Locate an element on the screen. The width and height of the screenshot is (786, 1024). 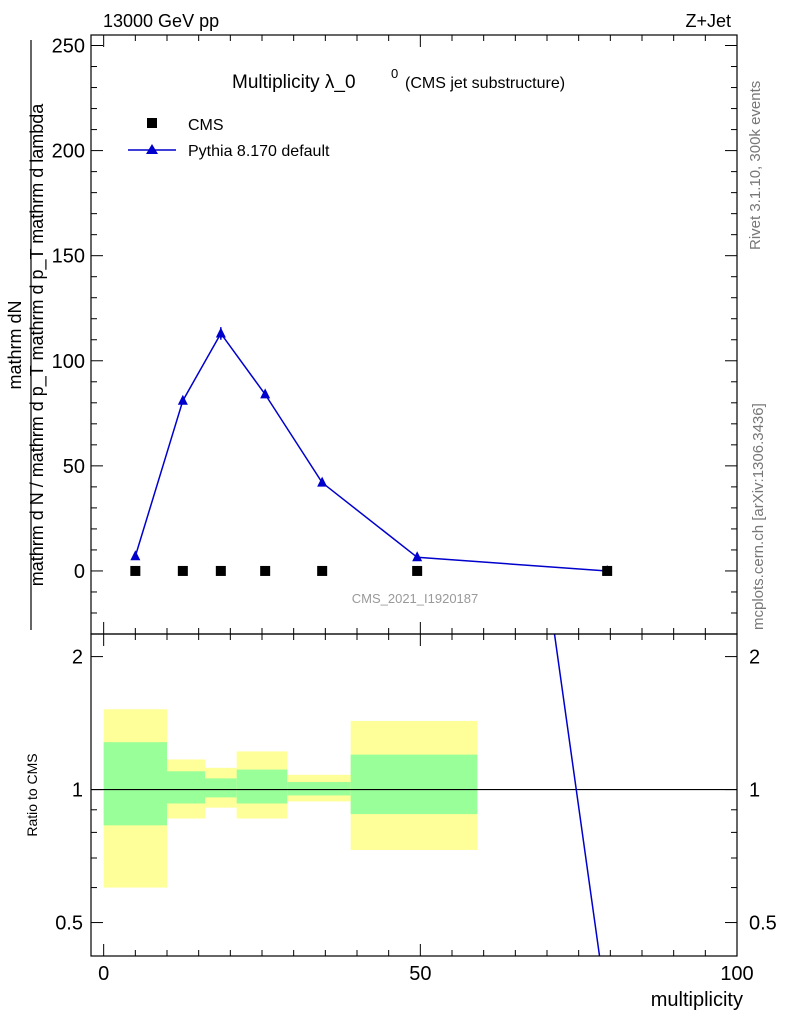
header-energy: 13000 GeV pp is located at coordinates (161, 21).